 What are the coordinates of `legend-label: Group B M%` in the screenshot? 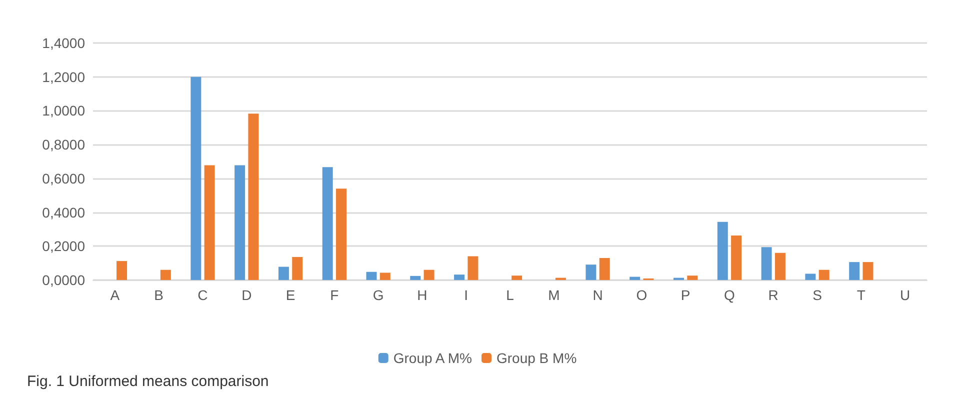 It's located at (536, 358).